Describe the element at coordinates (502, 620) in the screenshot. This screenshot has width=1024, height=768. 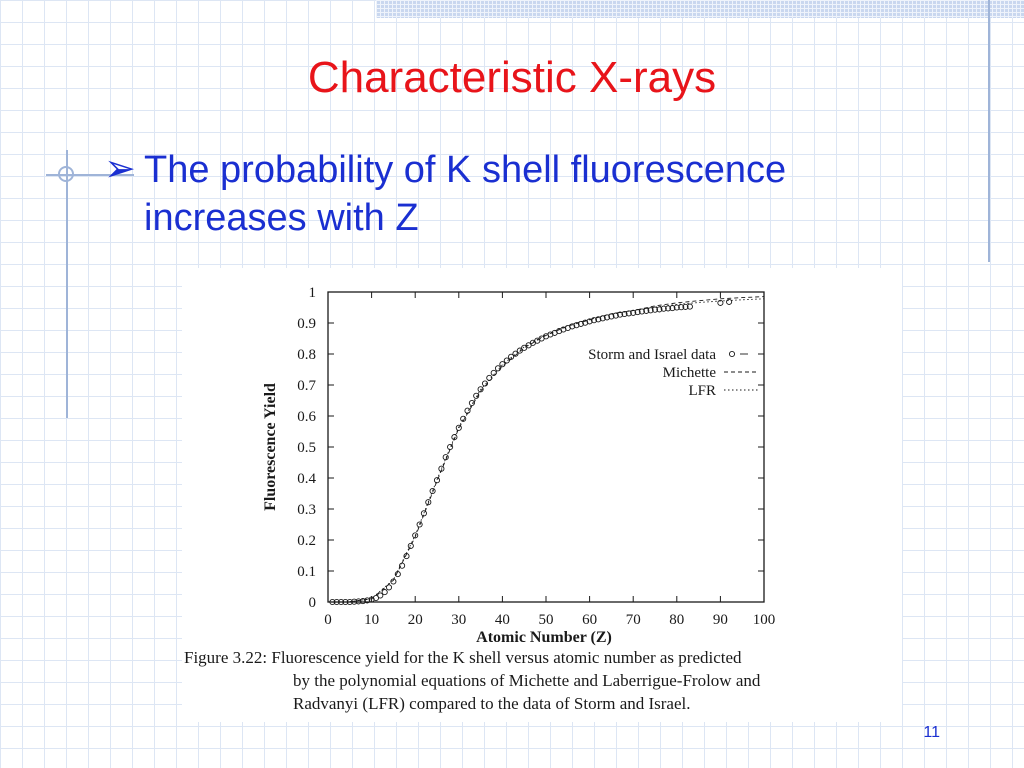
I see `x-tick-label: 40` at that location.